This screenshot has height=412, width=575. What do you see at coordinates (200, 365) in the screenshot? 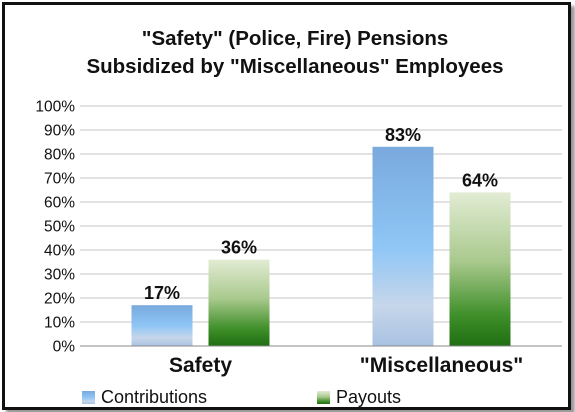
I see `category-label-safety: Safety` at bounding box center [200, 365].